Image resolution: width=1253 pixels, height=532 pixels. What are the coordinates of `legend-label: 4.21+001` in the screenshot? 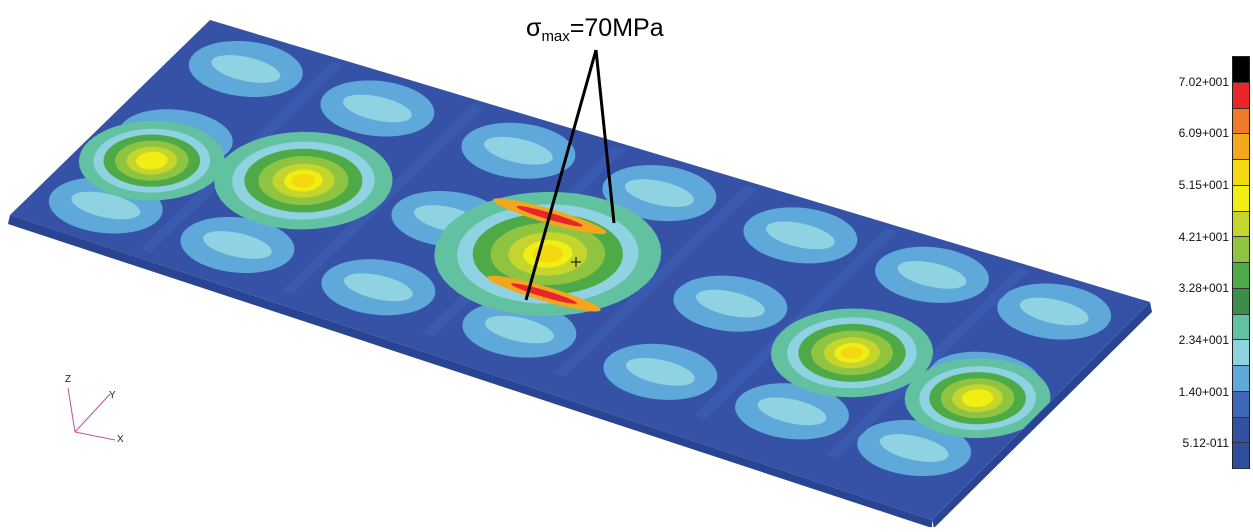 It's located at (1203, 236).